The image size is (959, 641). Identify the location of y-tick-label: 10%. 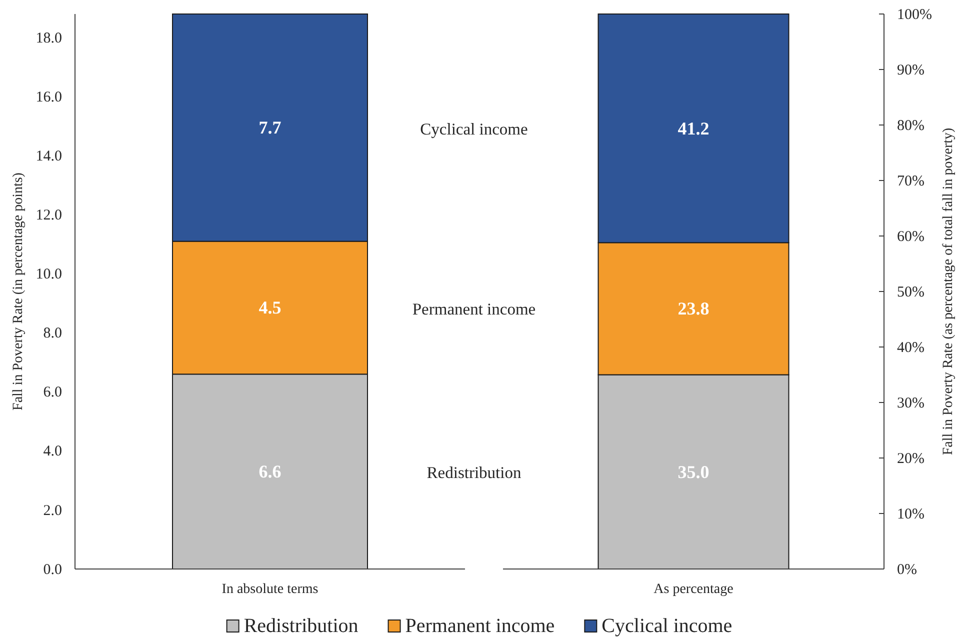
(910, 514).